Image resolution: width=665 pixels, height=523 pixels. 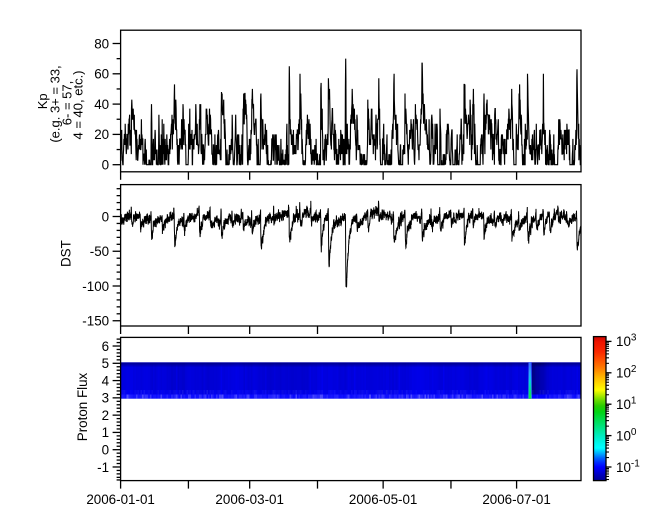 I want to click on svg-text: 1, so click(x=105, y=432).